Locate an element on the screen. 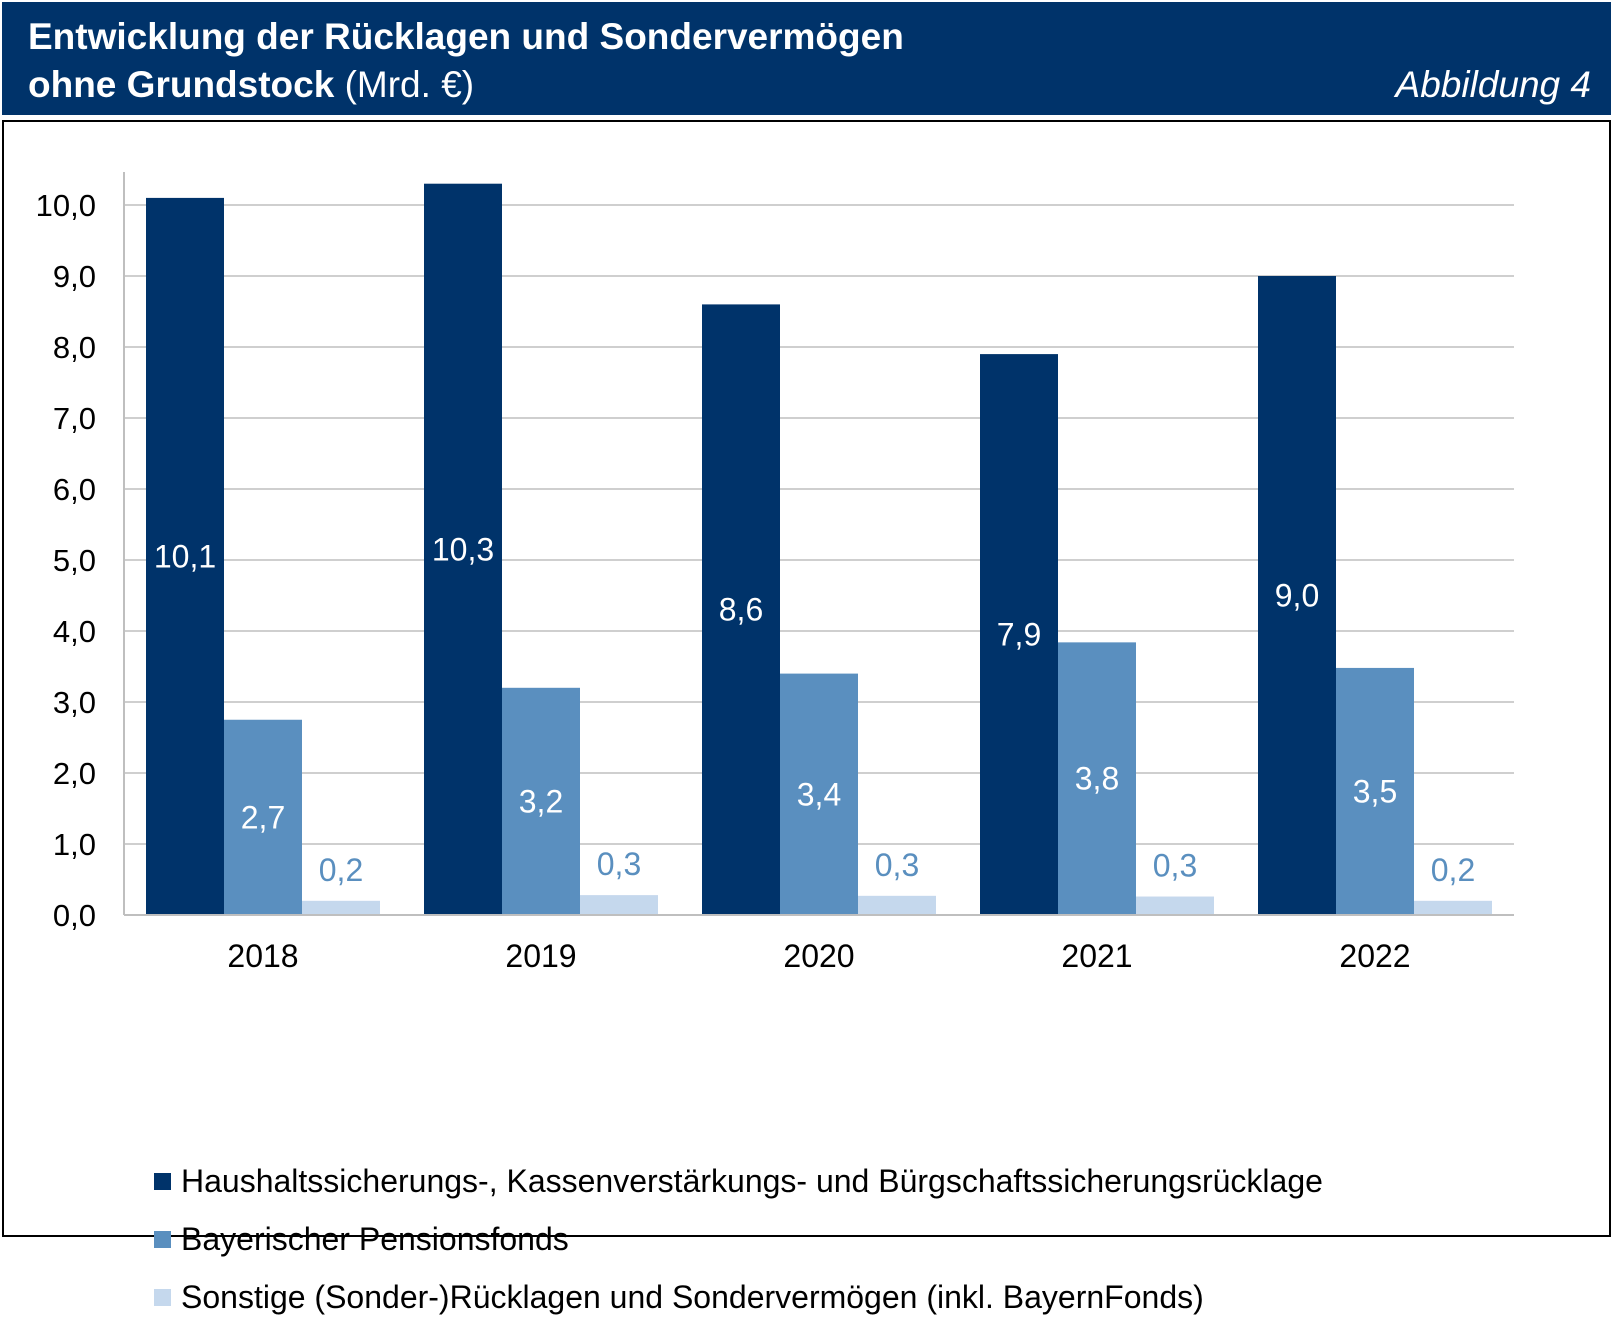 This screenshot has height=1326, width=1613. legend-swatch-series3 is located at coordinates (162, 1297).